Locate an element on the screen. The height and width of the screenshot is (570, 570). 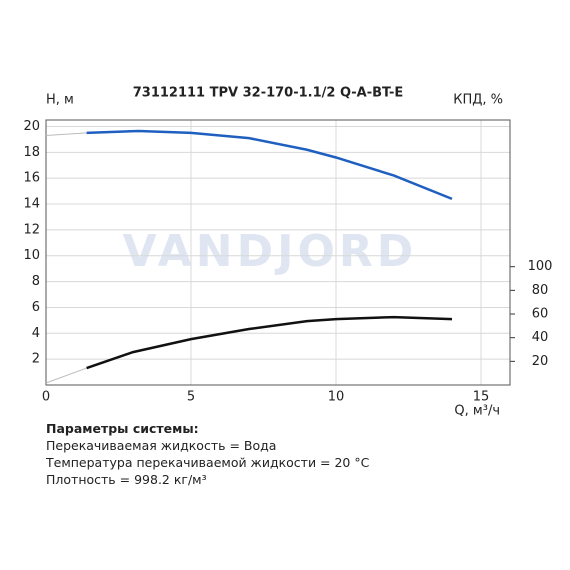
y-tick-label: 16 is located at coordinates (31, 178).